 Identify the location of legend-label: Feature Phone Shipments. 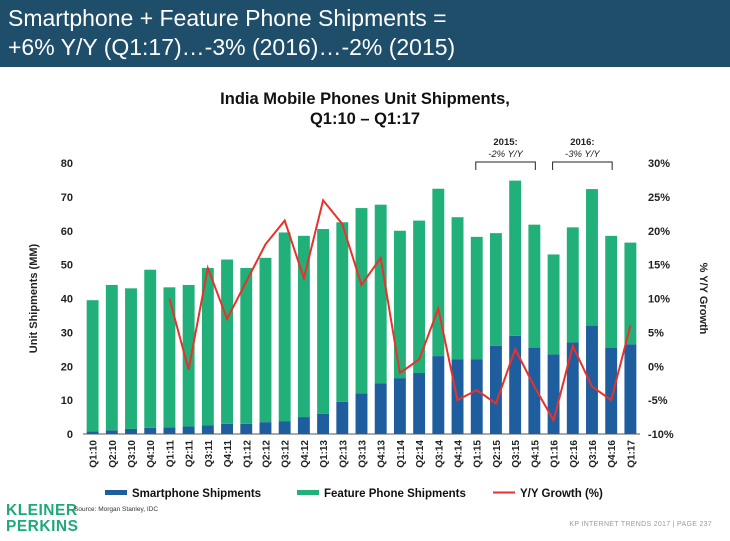
(395, 494).